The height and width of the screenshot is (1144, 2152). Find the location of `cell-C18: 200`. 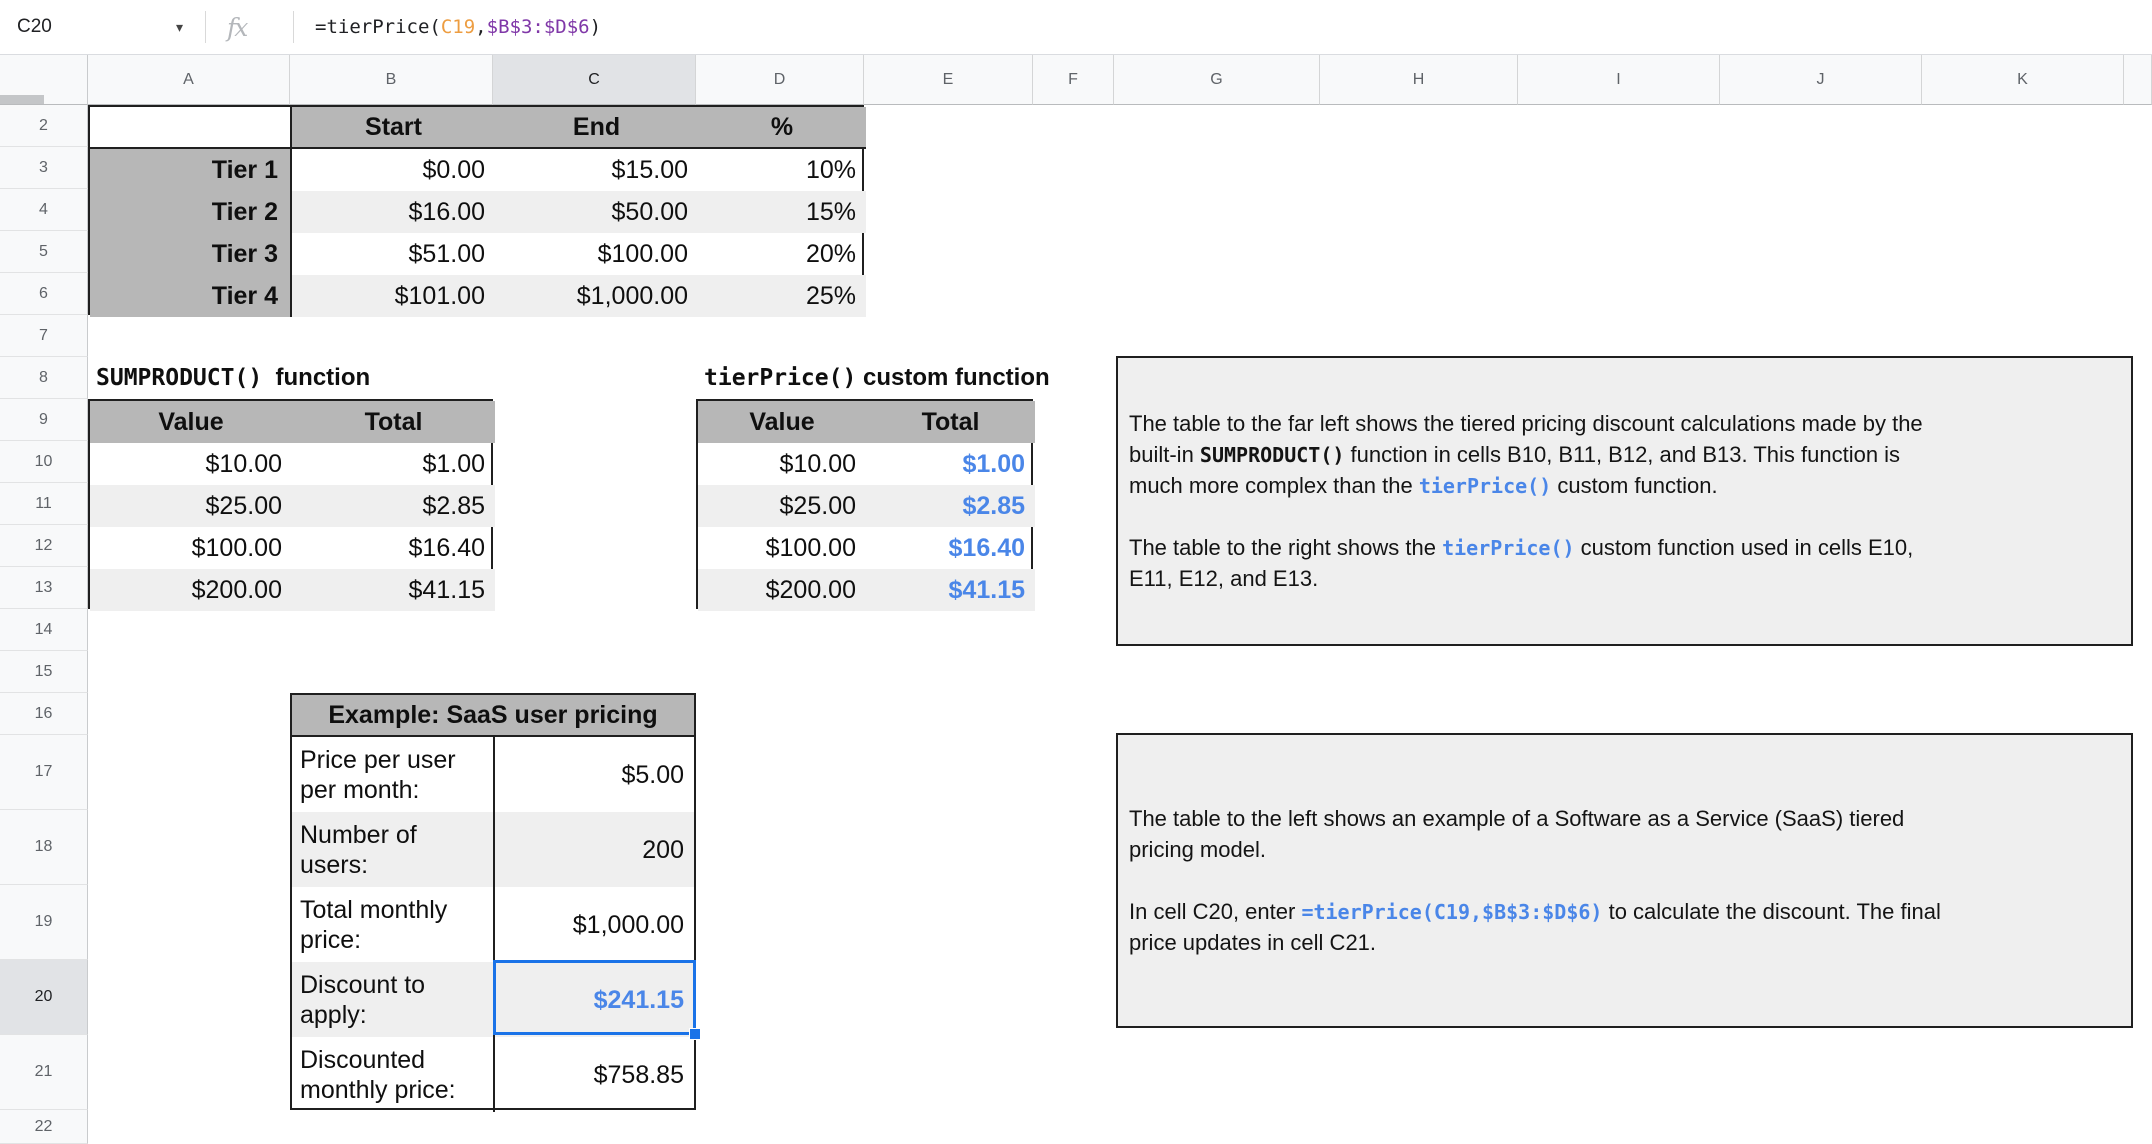

cell-C18: 200 is located at coordinates (594, 849).